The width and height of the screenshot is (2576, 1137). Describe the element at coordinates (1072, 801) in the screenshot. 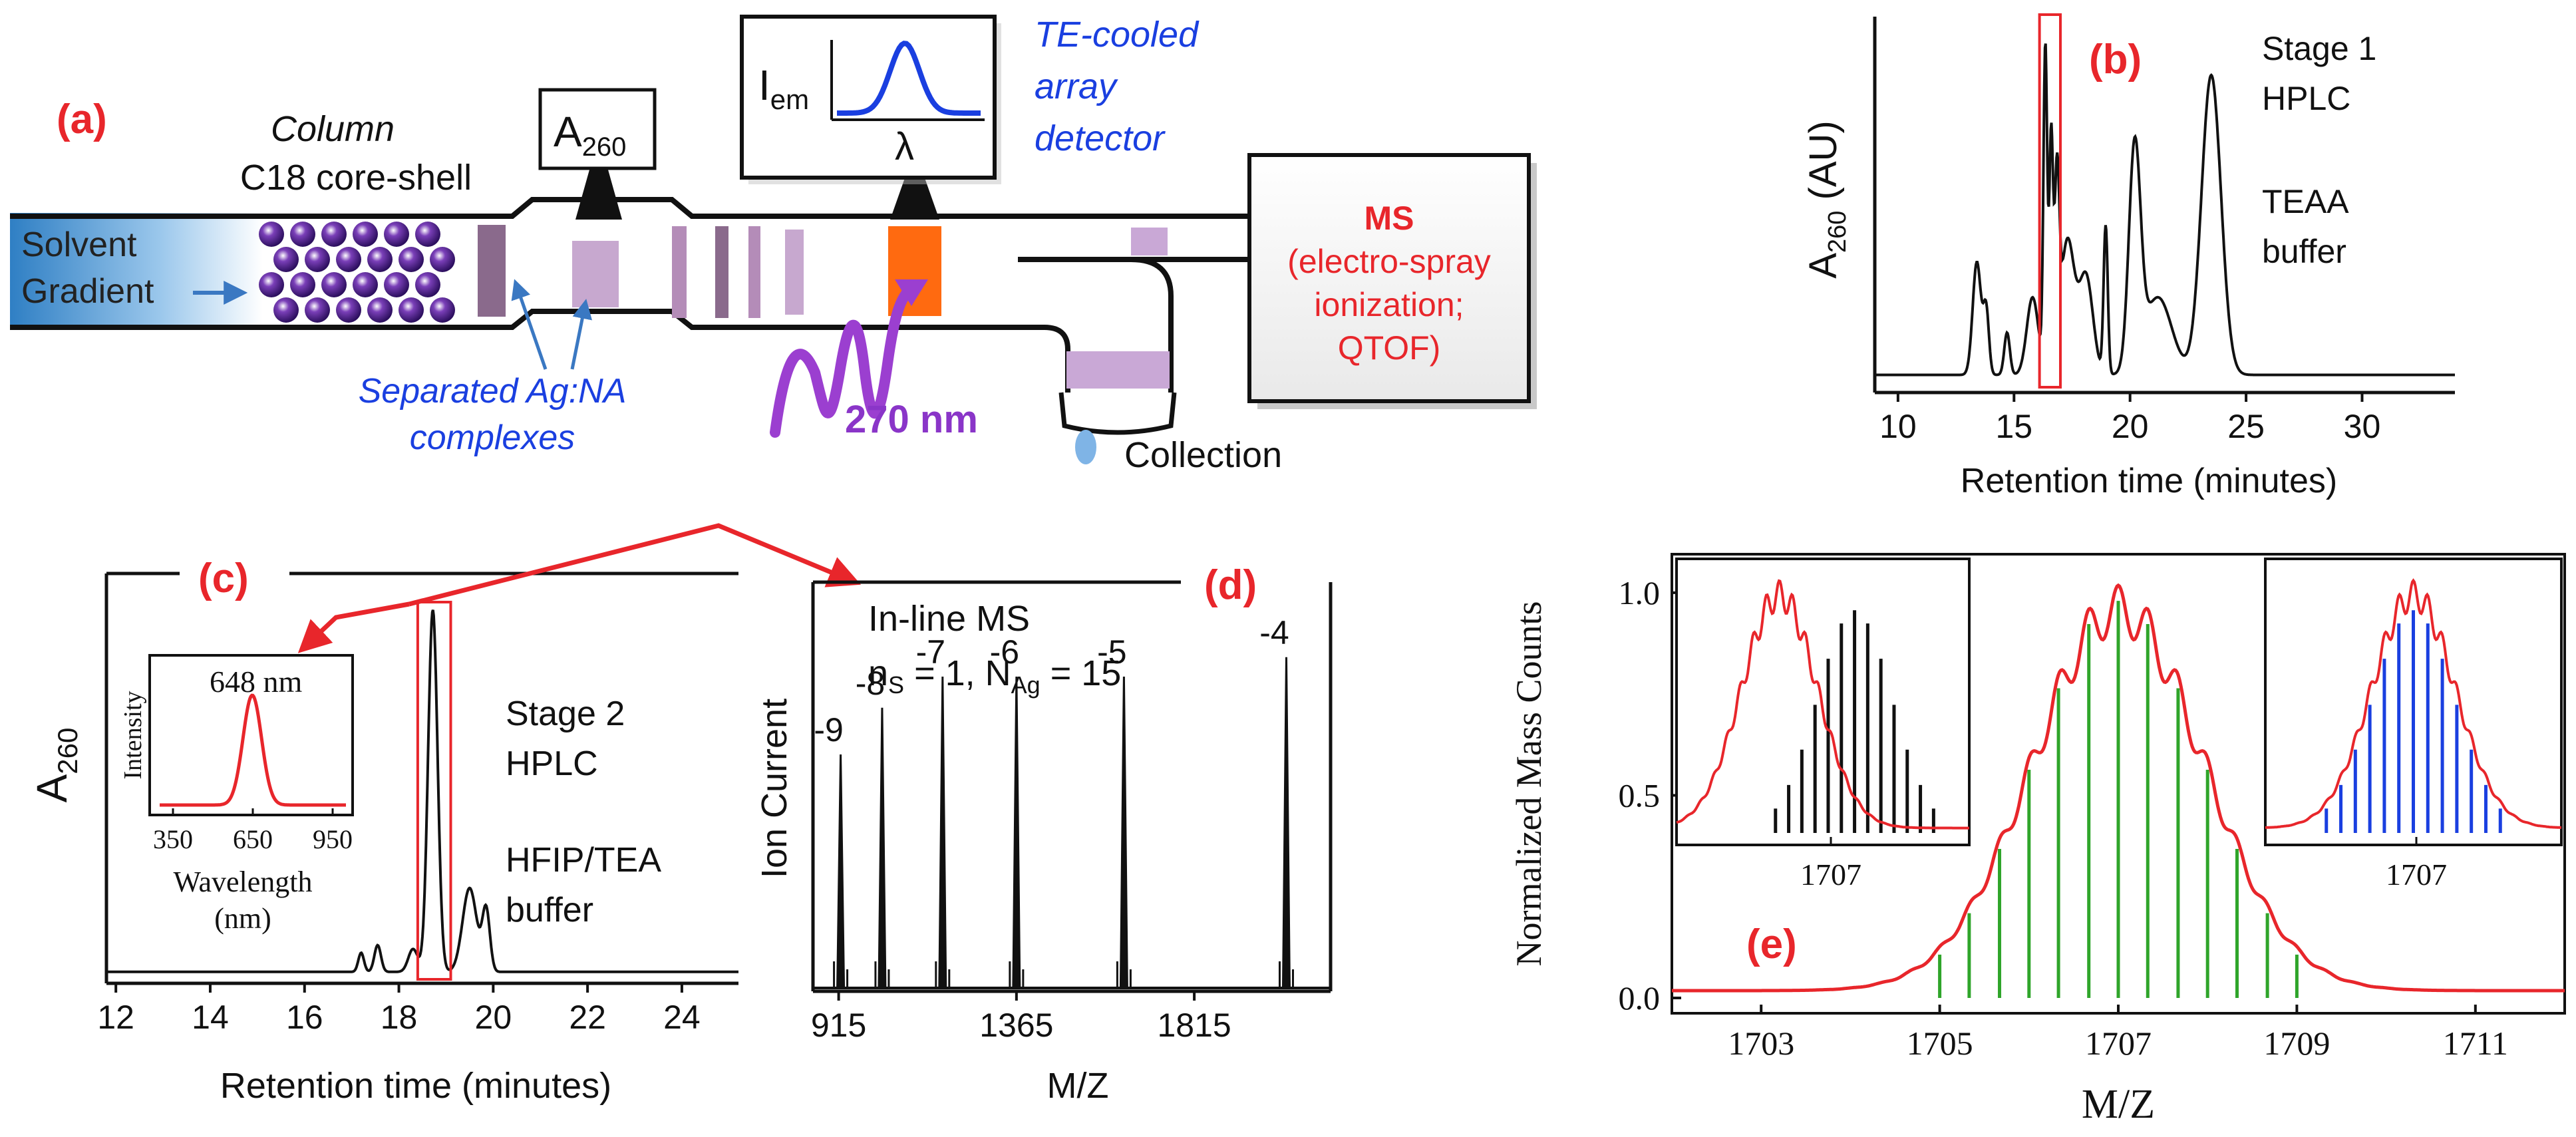

I see `mass-spectrum-peaks: -9 -8 -7 -6 -5 -4` at that location.